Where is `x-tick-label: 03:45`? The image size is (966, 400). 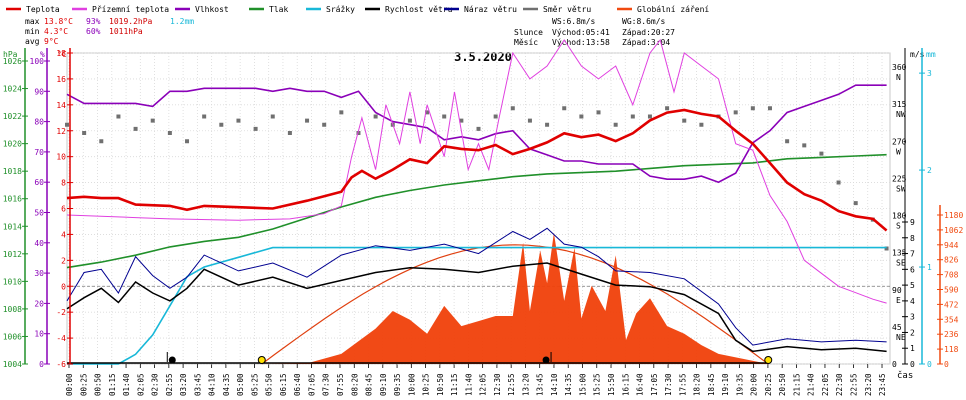
x-tick-label: 03:45 is located at coordinates (197, 384).